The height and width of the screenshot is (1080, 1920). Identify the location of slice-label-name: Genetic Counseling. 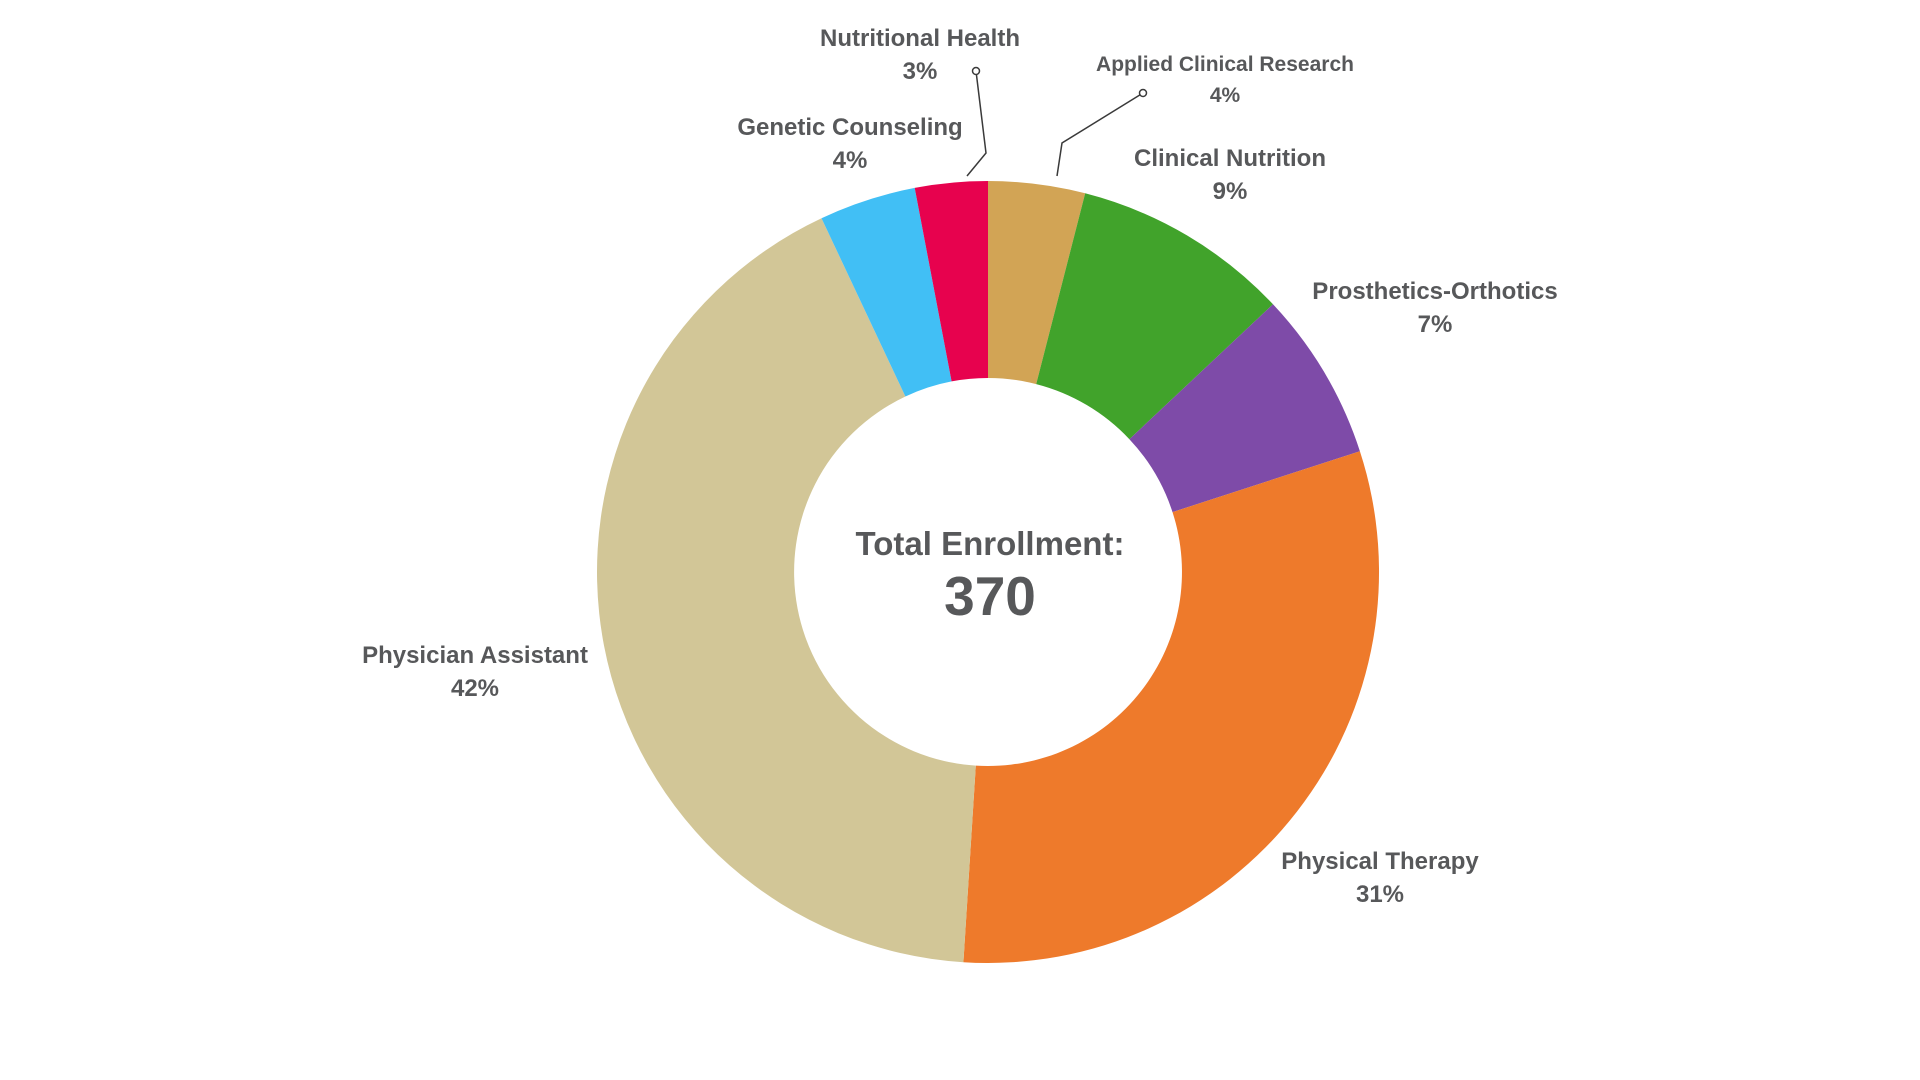
(850, 127).